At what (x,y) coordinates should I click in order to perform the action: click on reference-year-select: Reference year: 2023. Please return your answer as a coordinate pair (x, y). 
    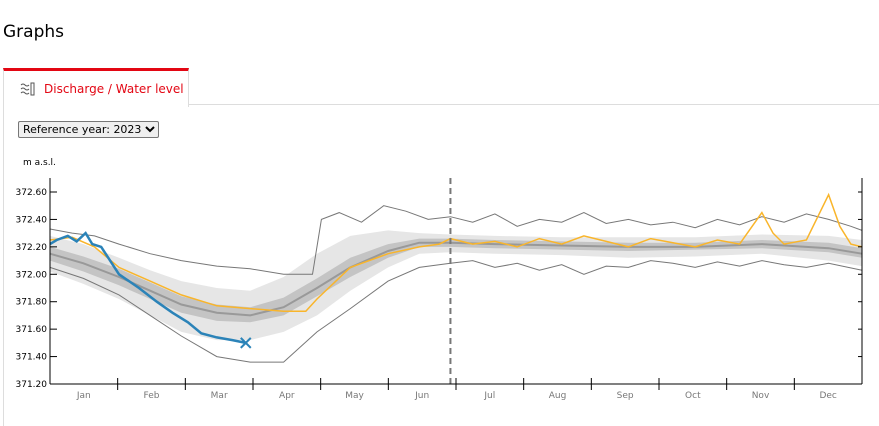
    Looking at the image, I should click on (88, 129).